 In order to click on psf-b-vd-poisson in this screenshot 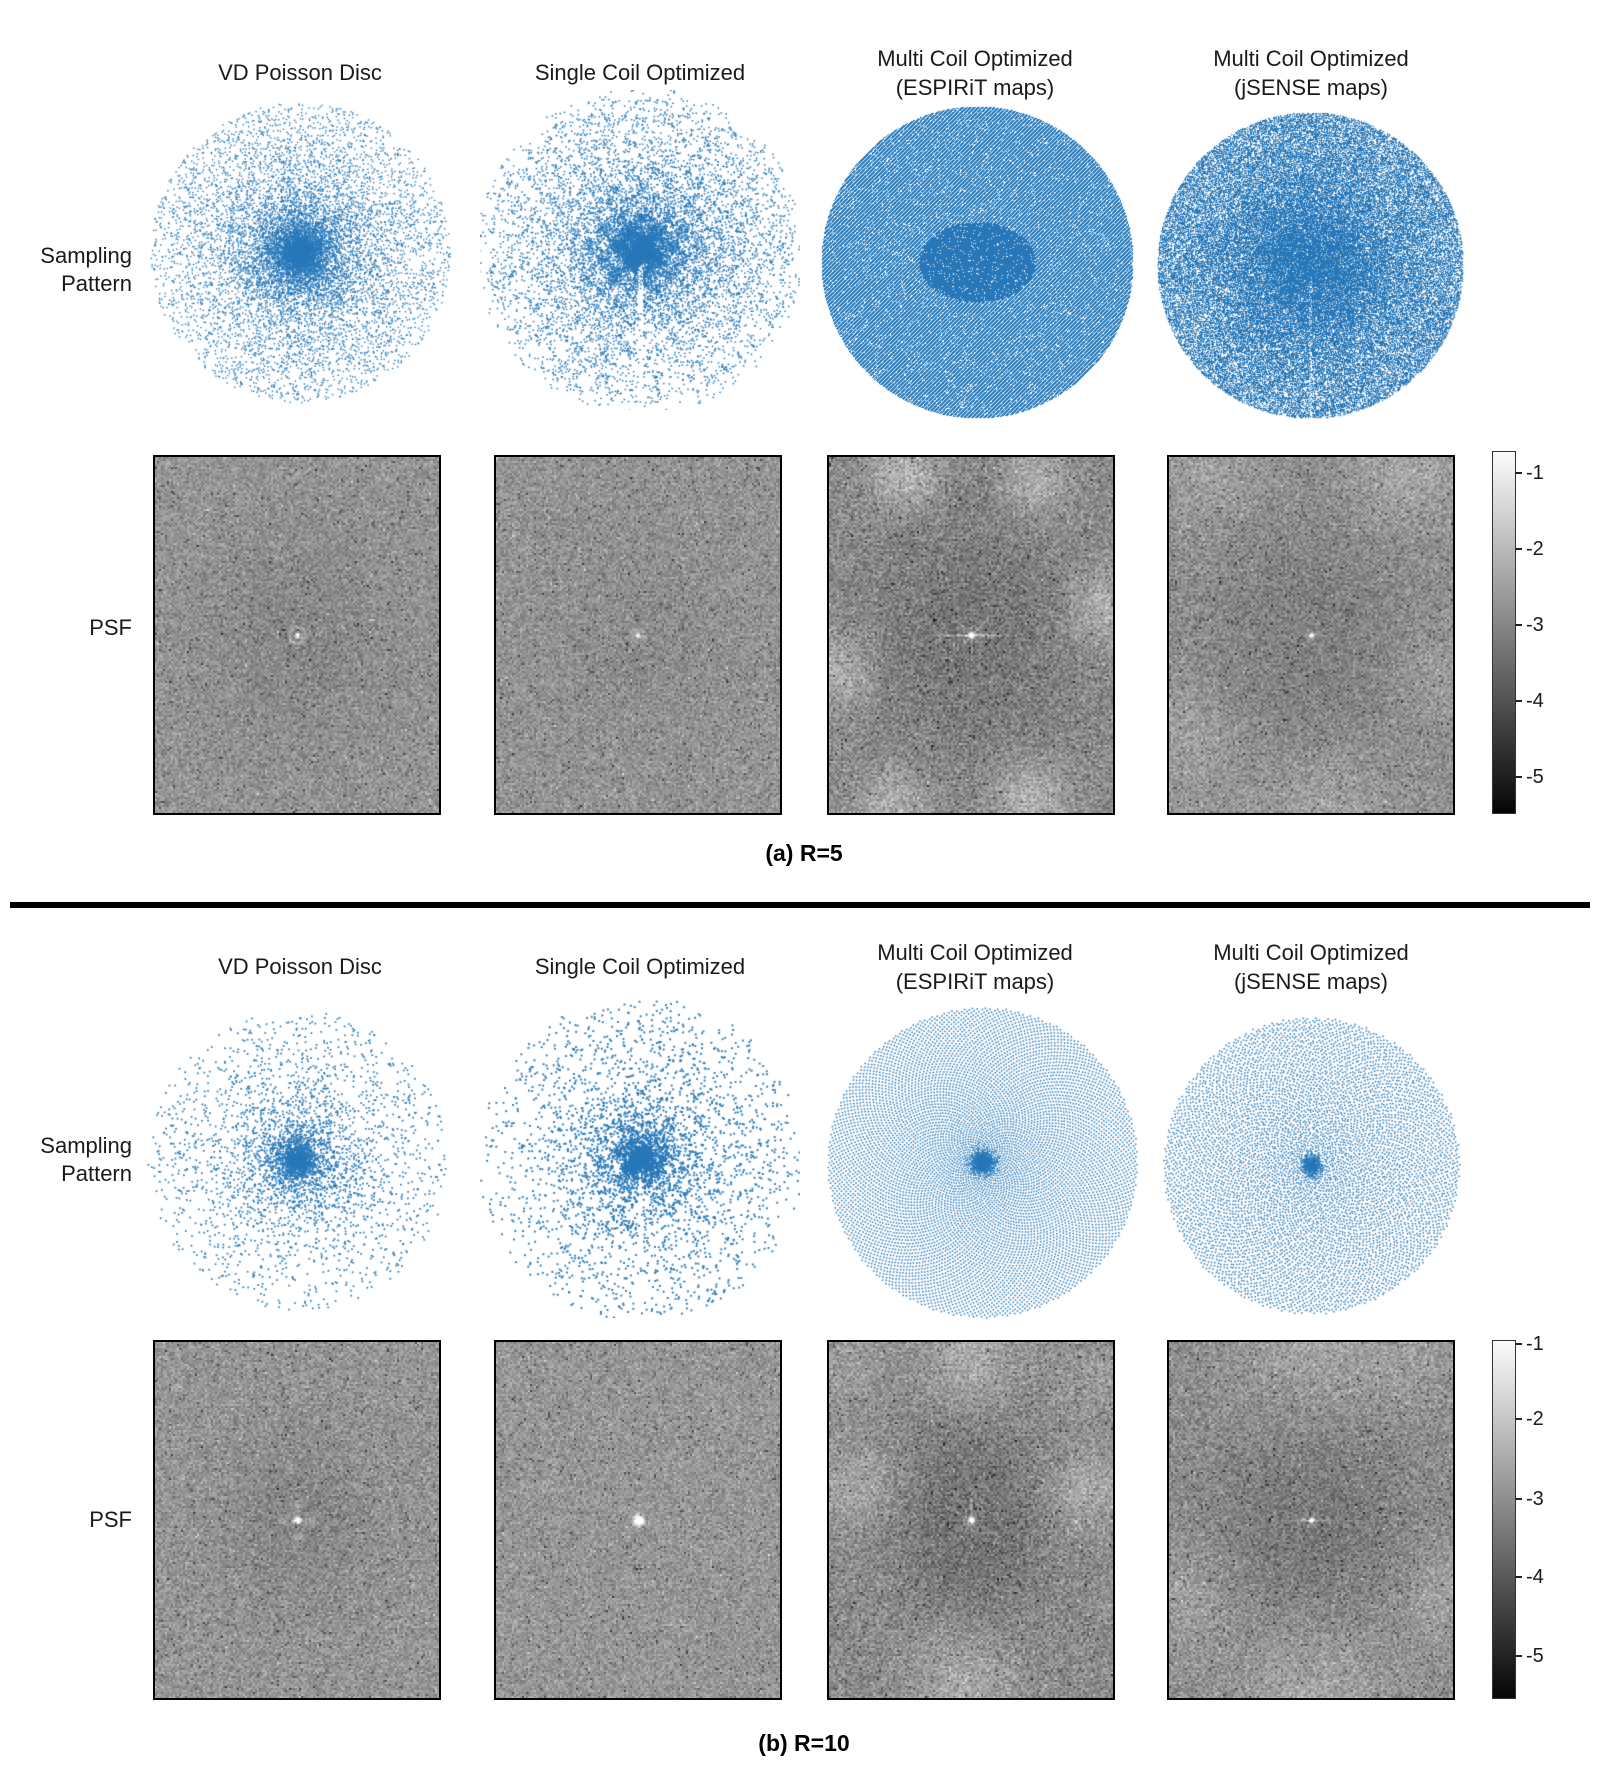, I will do `click(297, 1520)`.